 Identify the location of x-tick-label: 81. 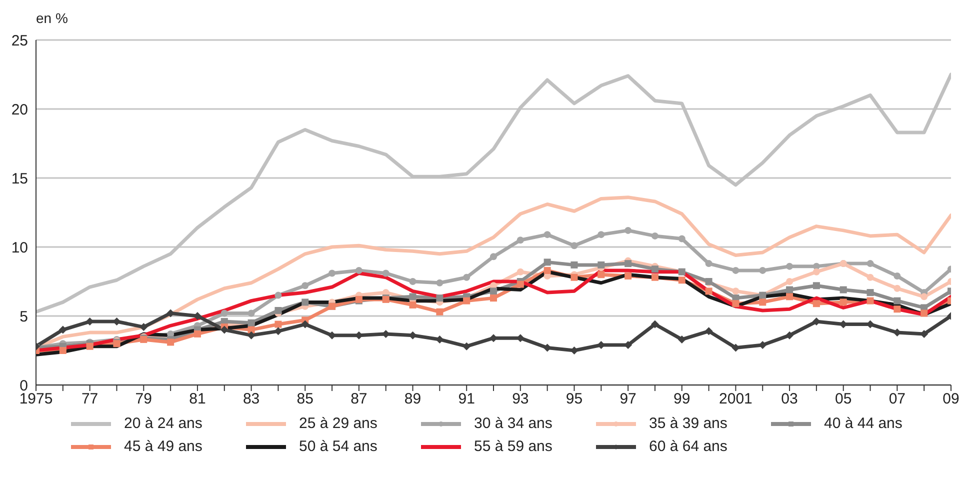
(197, 399).